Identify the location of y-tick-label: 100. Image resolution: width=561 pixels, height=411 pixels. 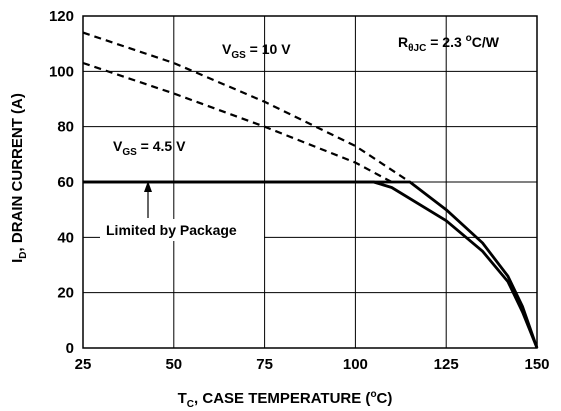
(61, 71).